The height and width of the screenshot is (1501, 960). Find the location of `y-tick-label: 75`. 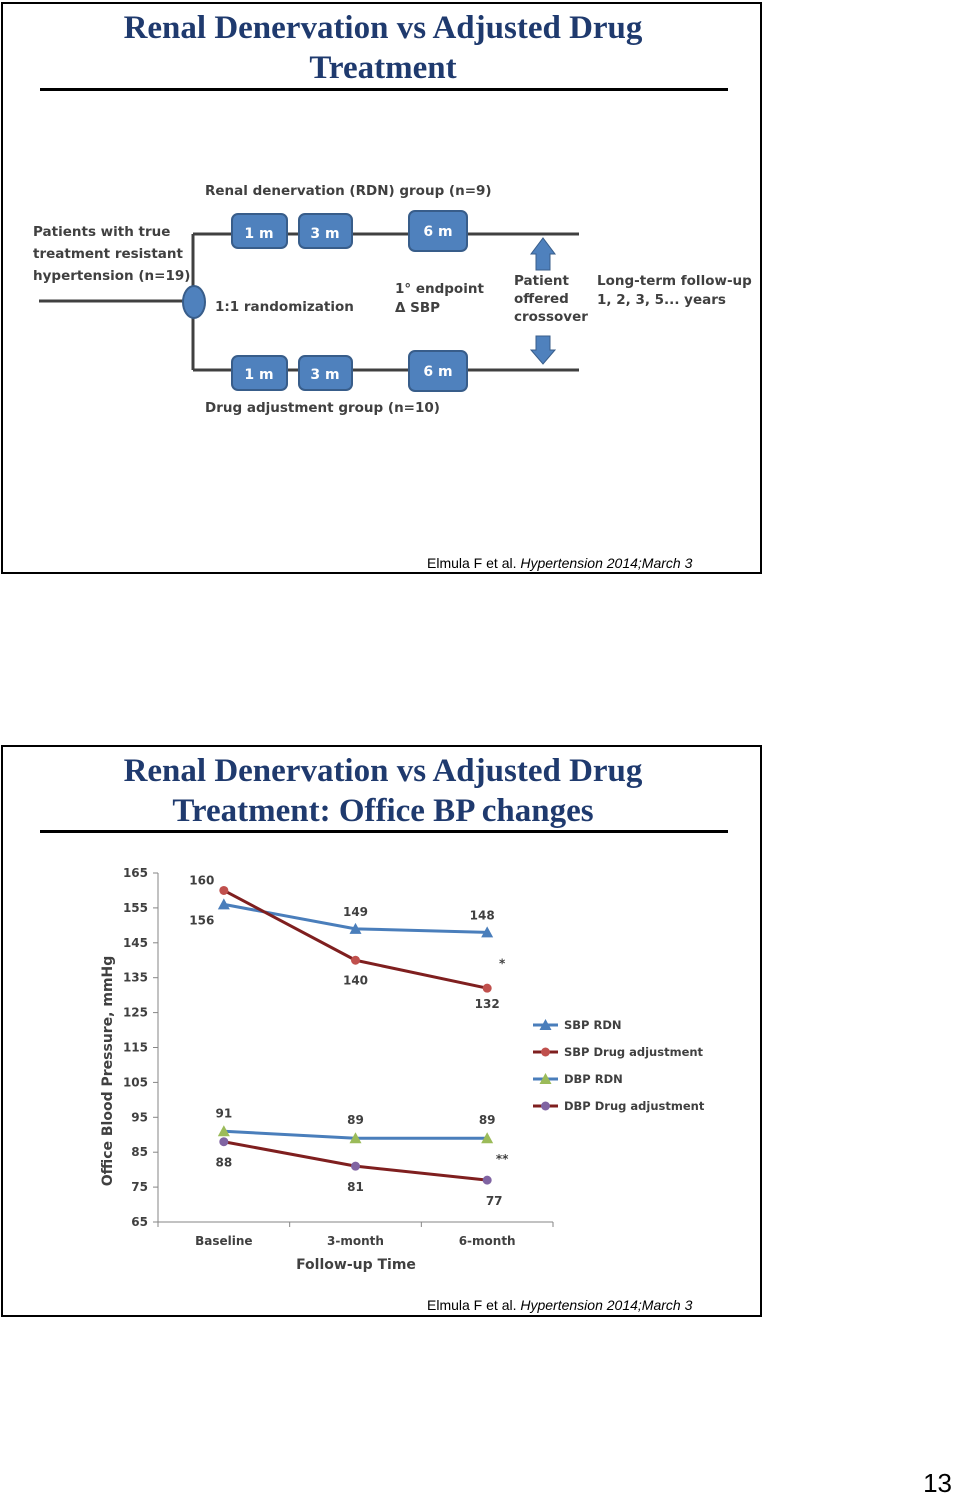

y-tick-label: 75 is located at coordinates (139, 1187).